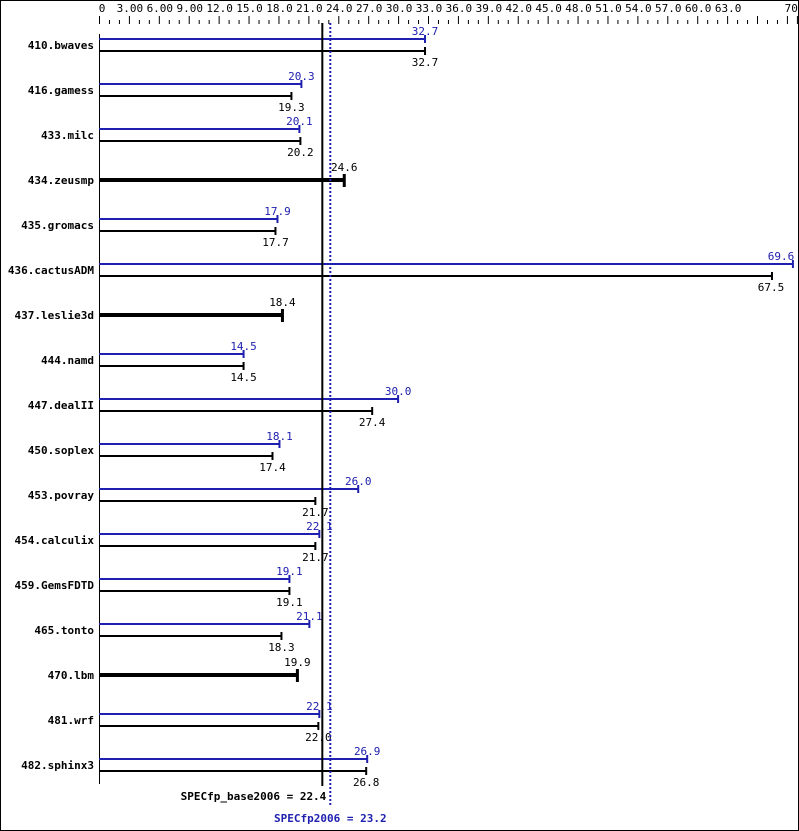  What do you see at coordinates (358, 481) in the screenshot?
I see `peak-value-label: 26.0` at bounding box center [358, 481].